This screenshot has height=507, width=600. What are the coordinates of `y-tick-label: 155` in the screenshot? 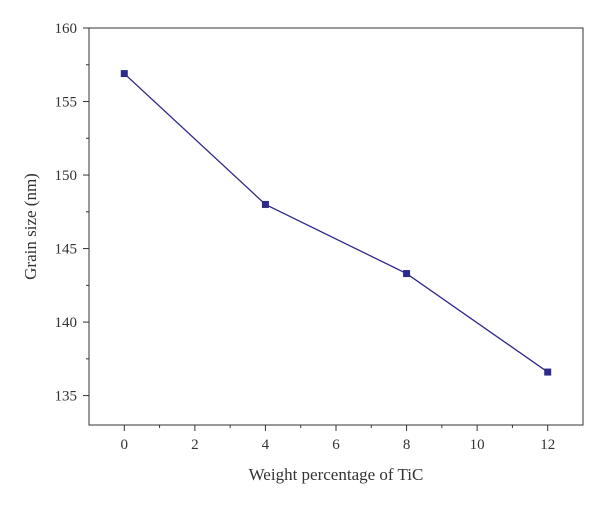 It's located at (66, 103).